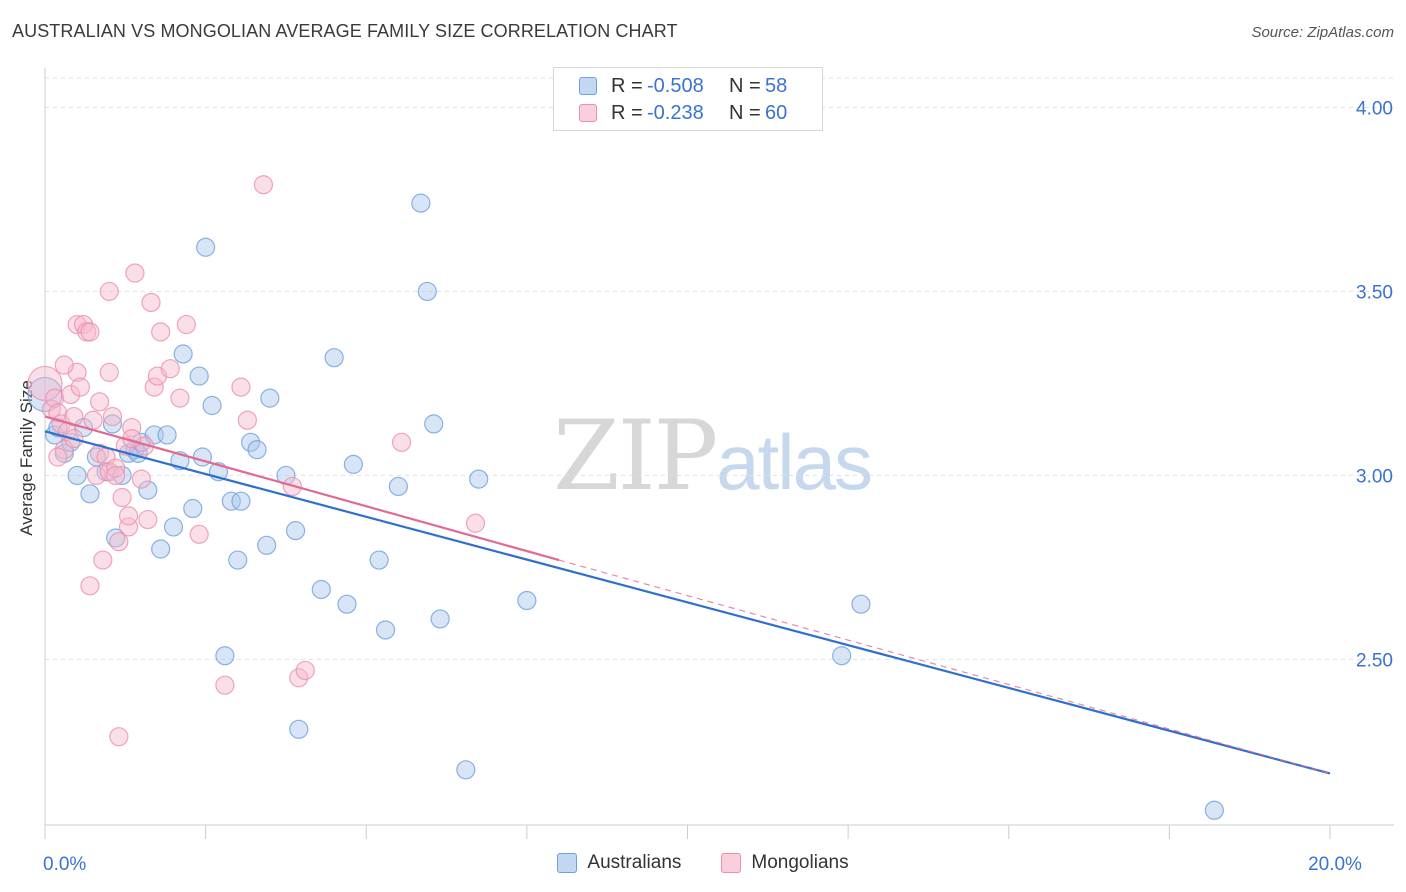  Describe the element at coordinates (794, 462) in the screenshot. I see `watermark-atlas: atlas` at that location.